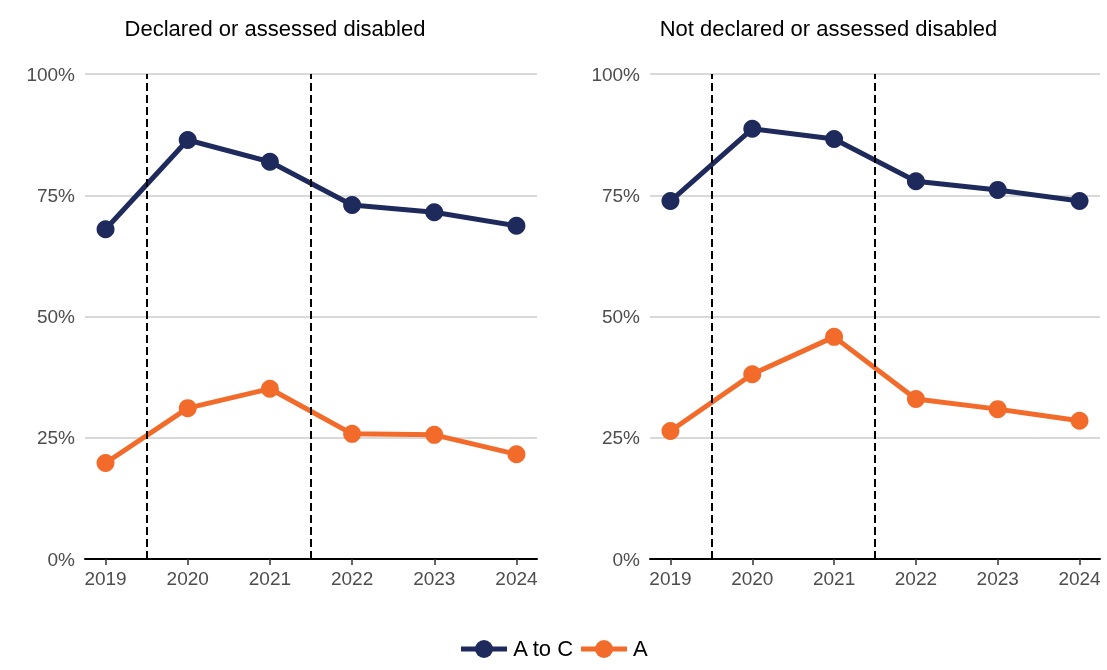  I want to click on chart-title: Not declared or assessed disabled, so click(828, 28).